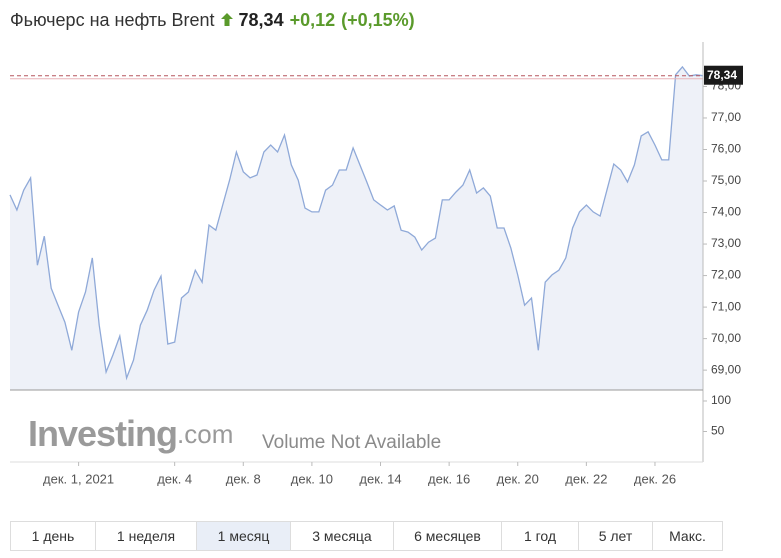  What do you see at coordinates (112, 20) in the screenshot?
I see `title: Фьючерс на нефть Brent` at bounding box center [112, 20].